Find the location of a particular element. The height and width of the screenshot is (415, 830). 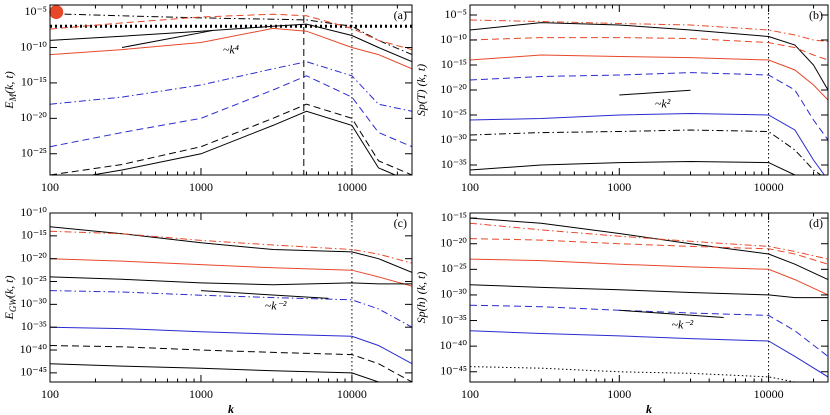

y-axis-label: EM(k, t) is located at coordinates (10, 90).